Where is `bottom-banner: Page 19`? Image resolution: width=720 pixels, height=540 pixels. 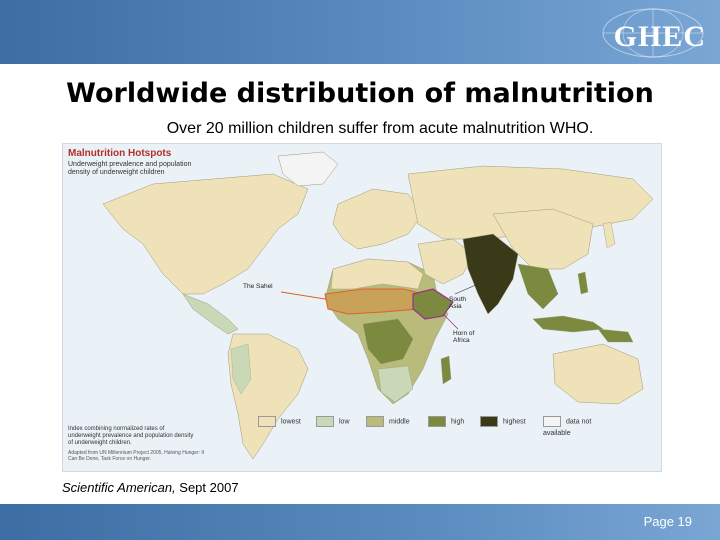
bottom-banner: Page 19 is located at coordinates (360, 522).